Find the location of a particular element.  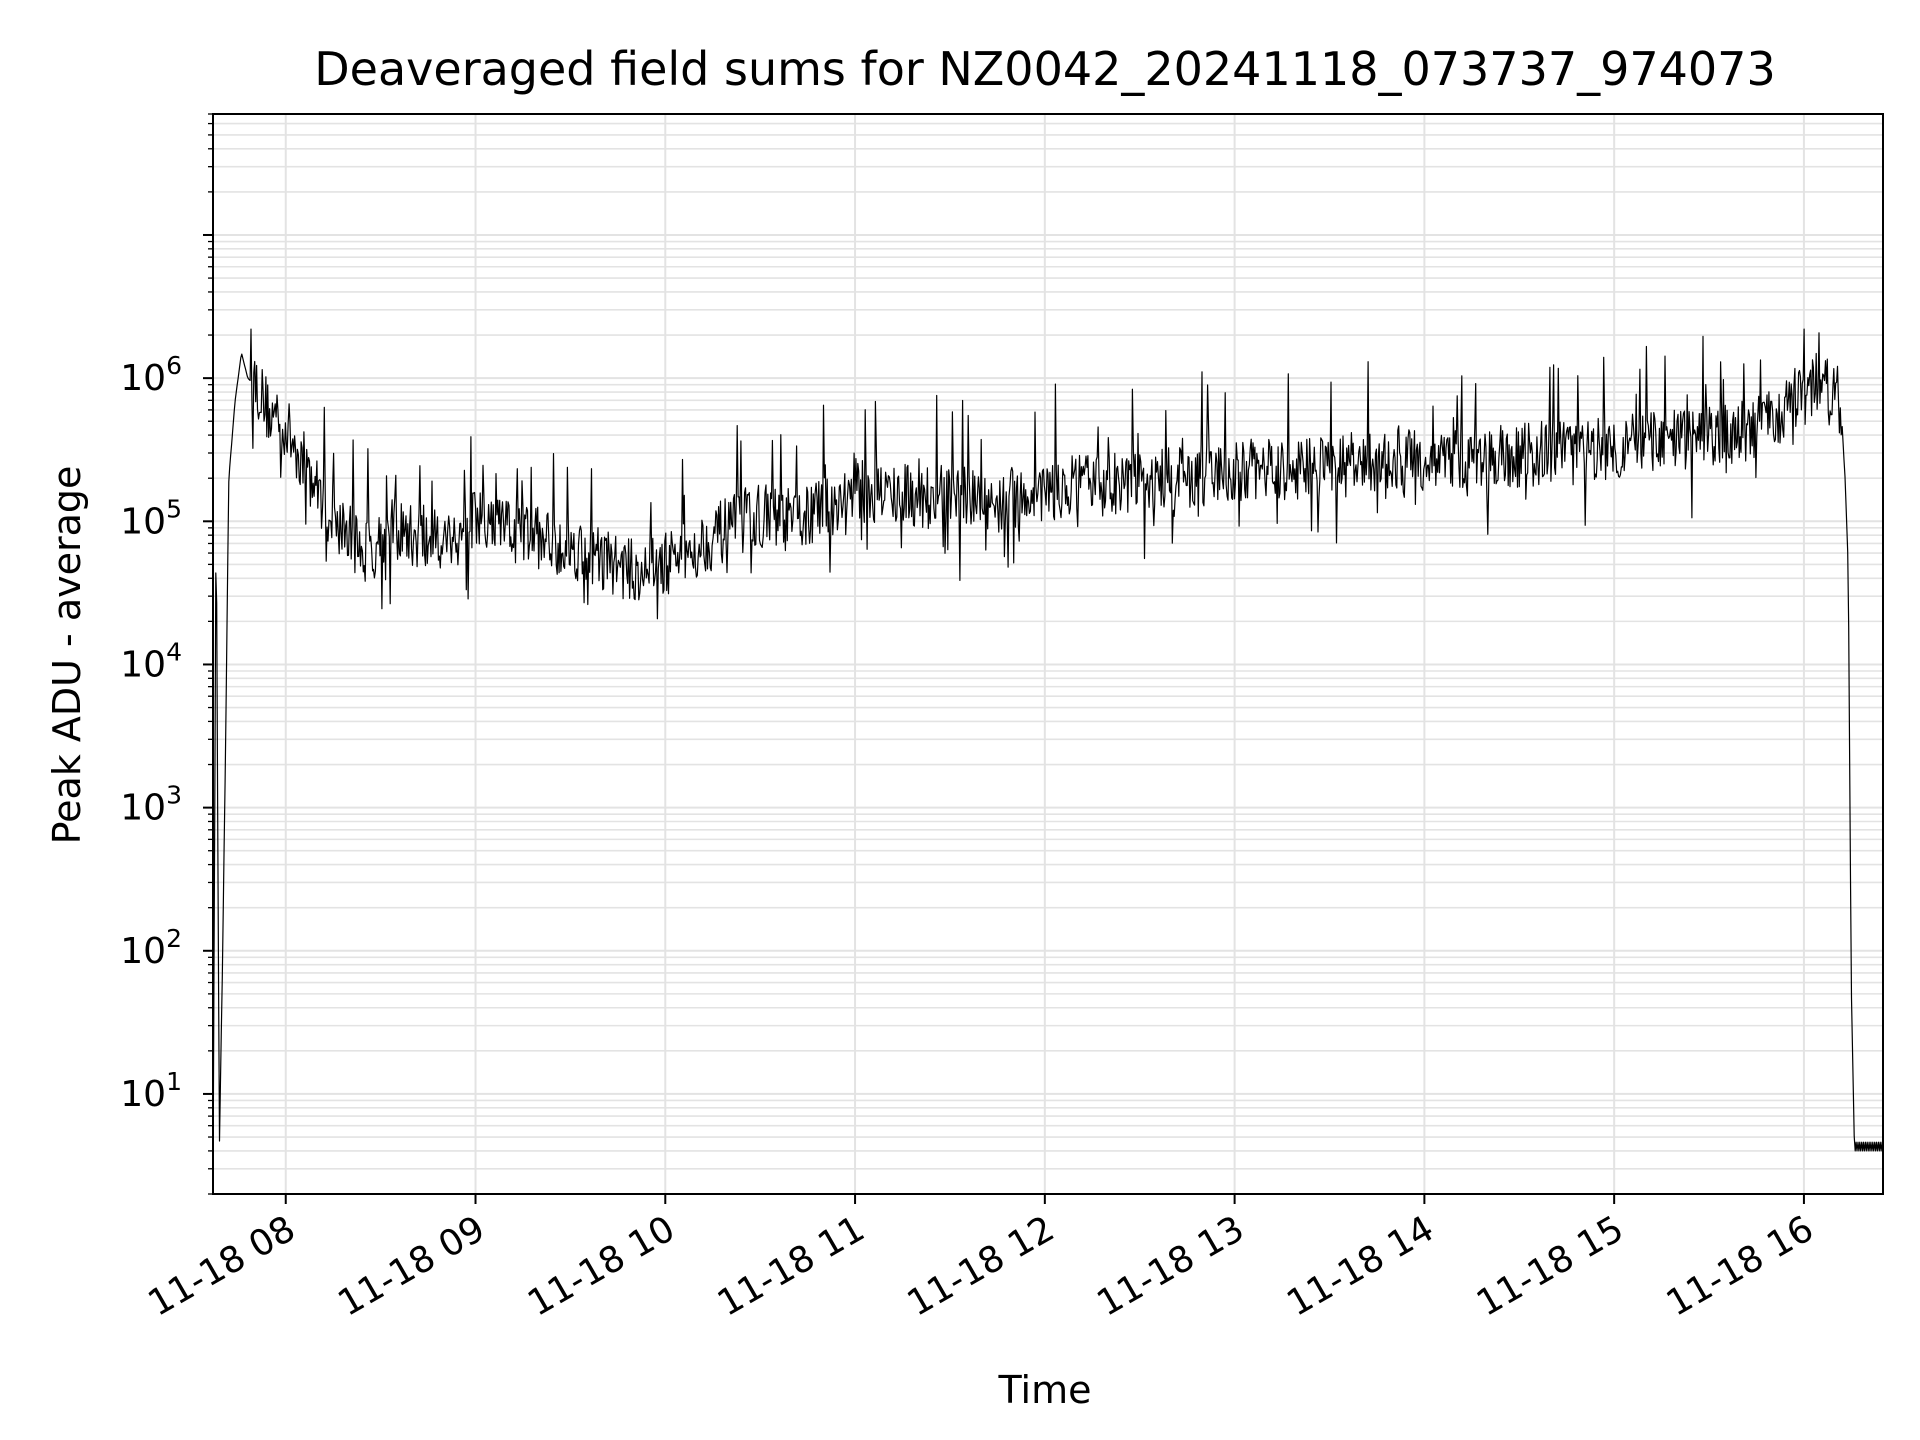

y-tick-label: 10³ is located at coordinates (151, 805).